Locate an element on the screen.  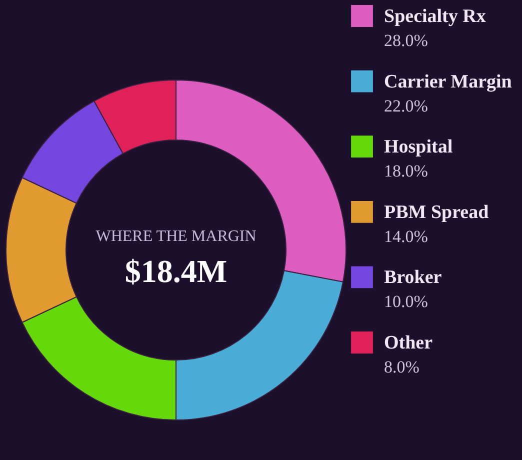
data-label: 18.0% is located at coordinates (406, 171).